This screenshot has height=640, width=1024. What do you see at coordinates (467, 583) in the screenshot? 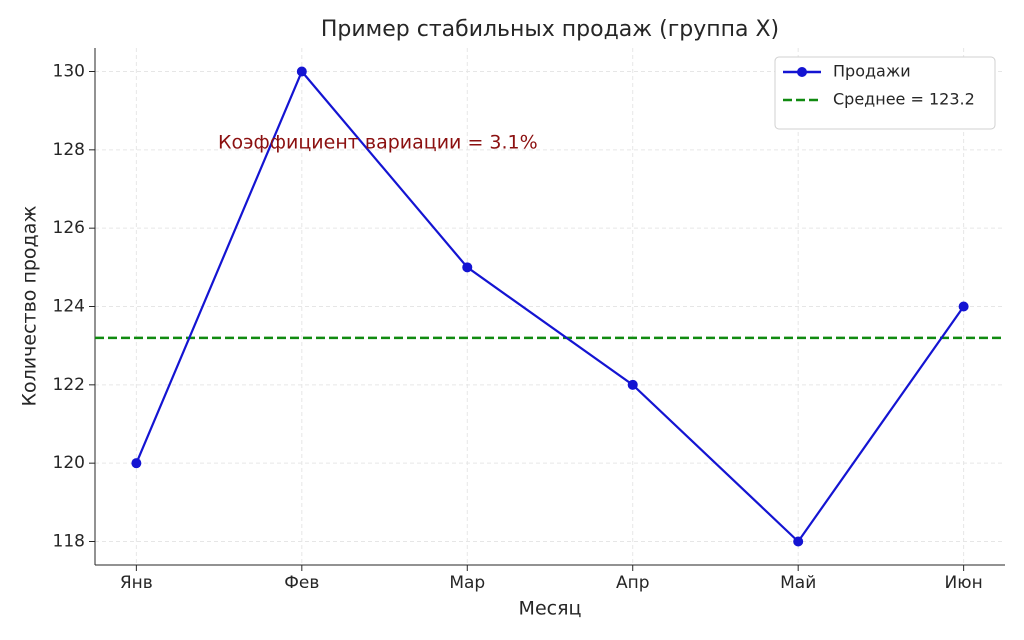
I see `x-tick-label: Мар` at bounding box center [467, 583].